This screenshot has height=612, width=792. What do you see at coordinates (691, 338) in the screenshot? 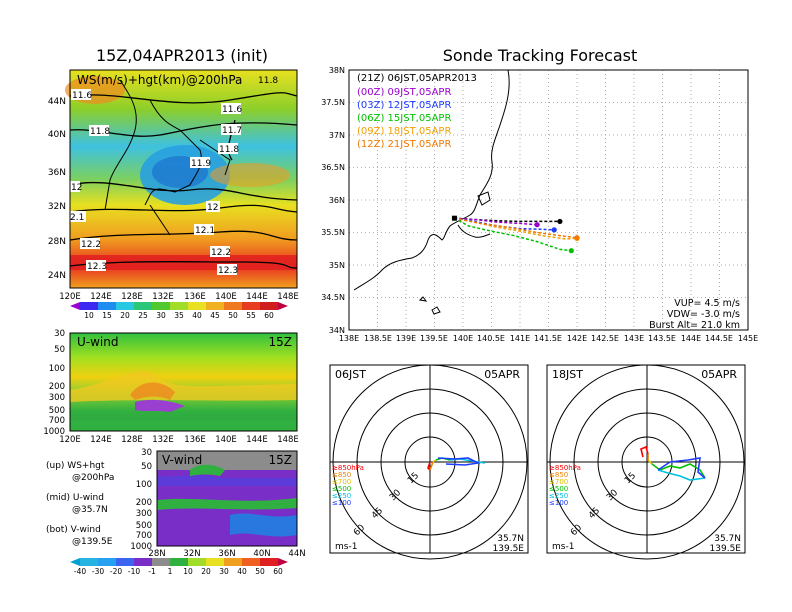
I see `lon-tick: 144E` at bounding box center [691, 338].